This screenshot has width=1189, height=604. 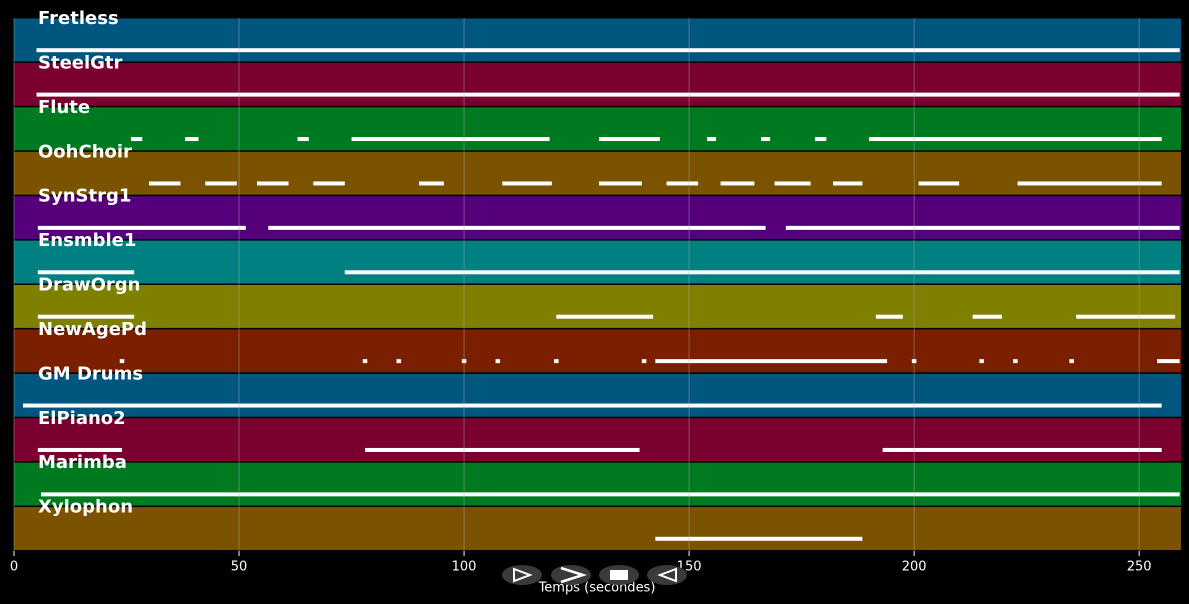 What do you see at coordinates (82, 462) in the screenshot?
I see `track-name: Marimba` at bounding box center [82, 462].